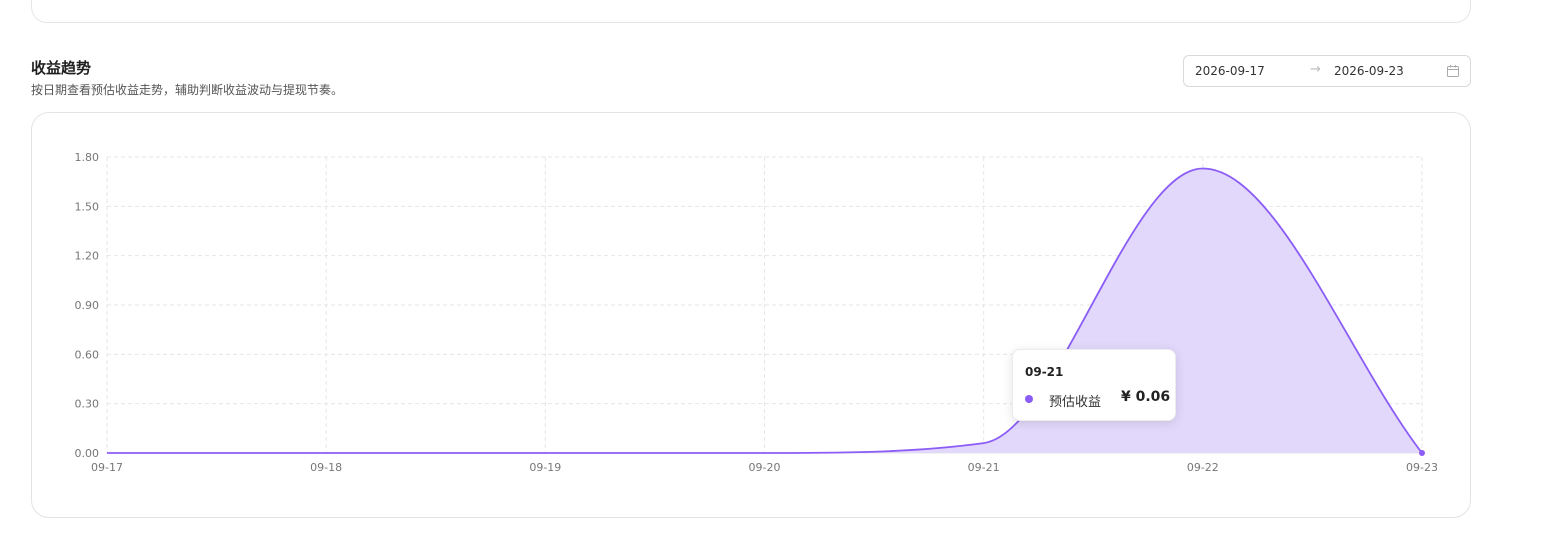  I want to click on date-range-arrow: →, so click(1315, 69).